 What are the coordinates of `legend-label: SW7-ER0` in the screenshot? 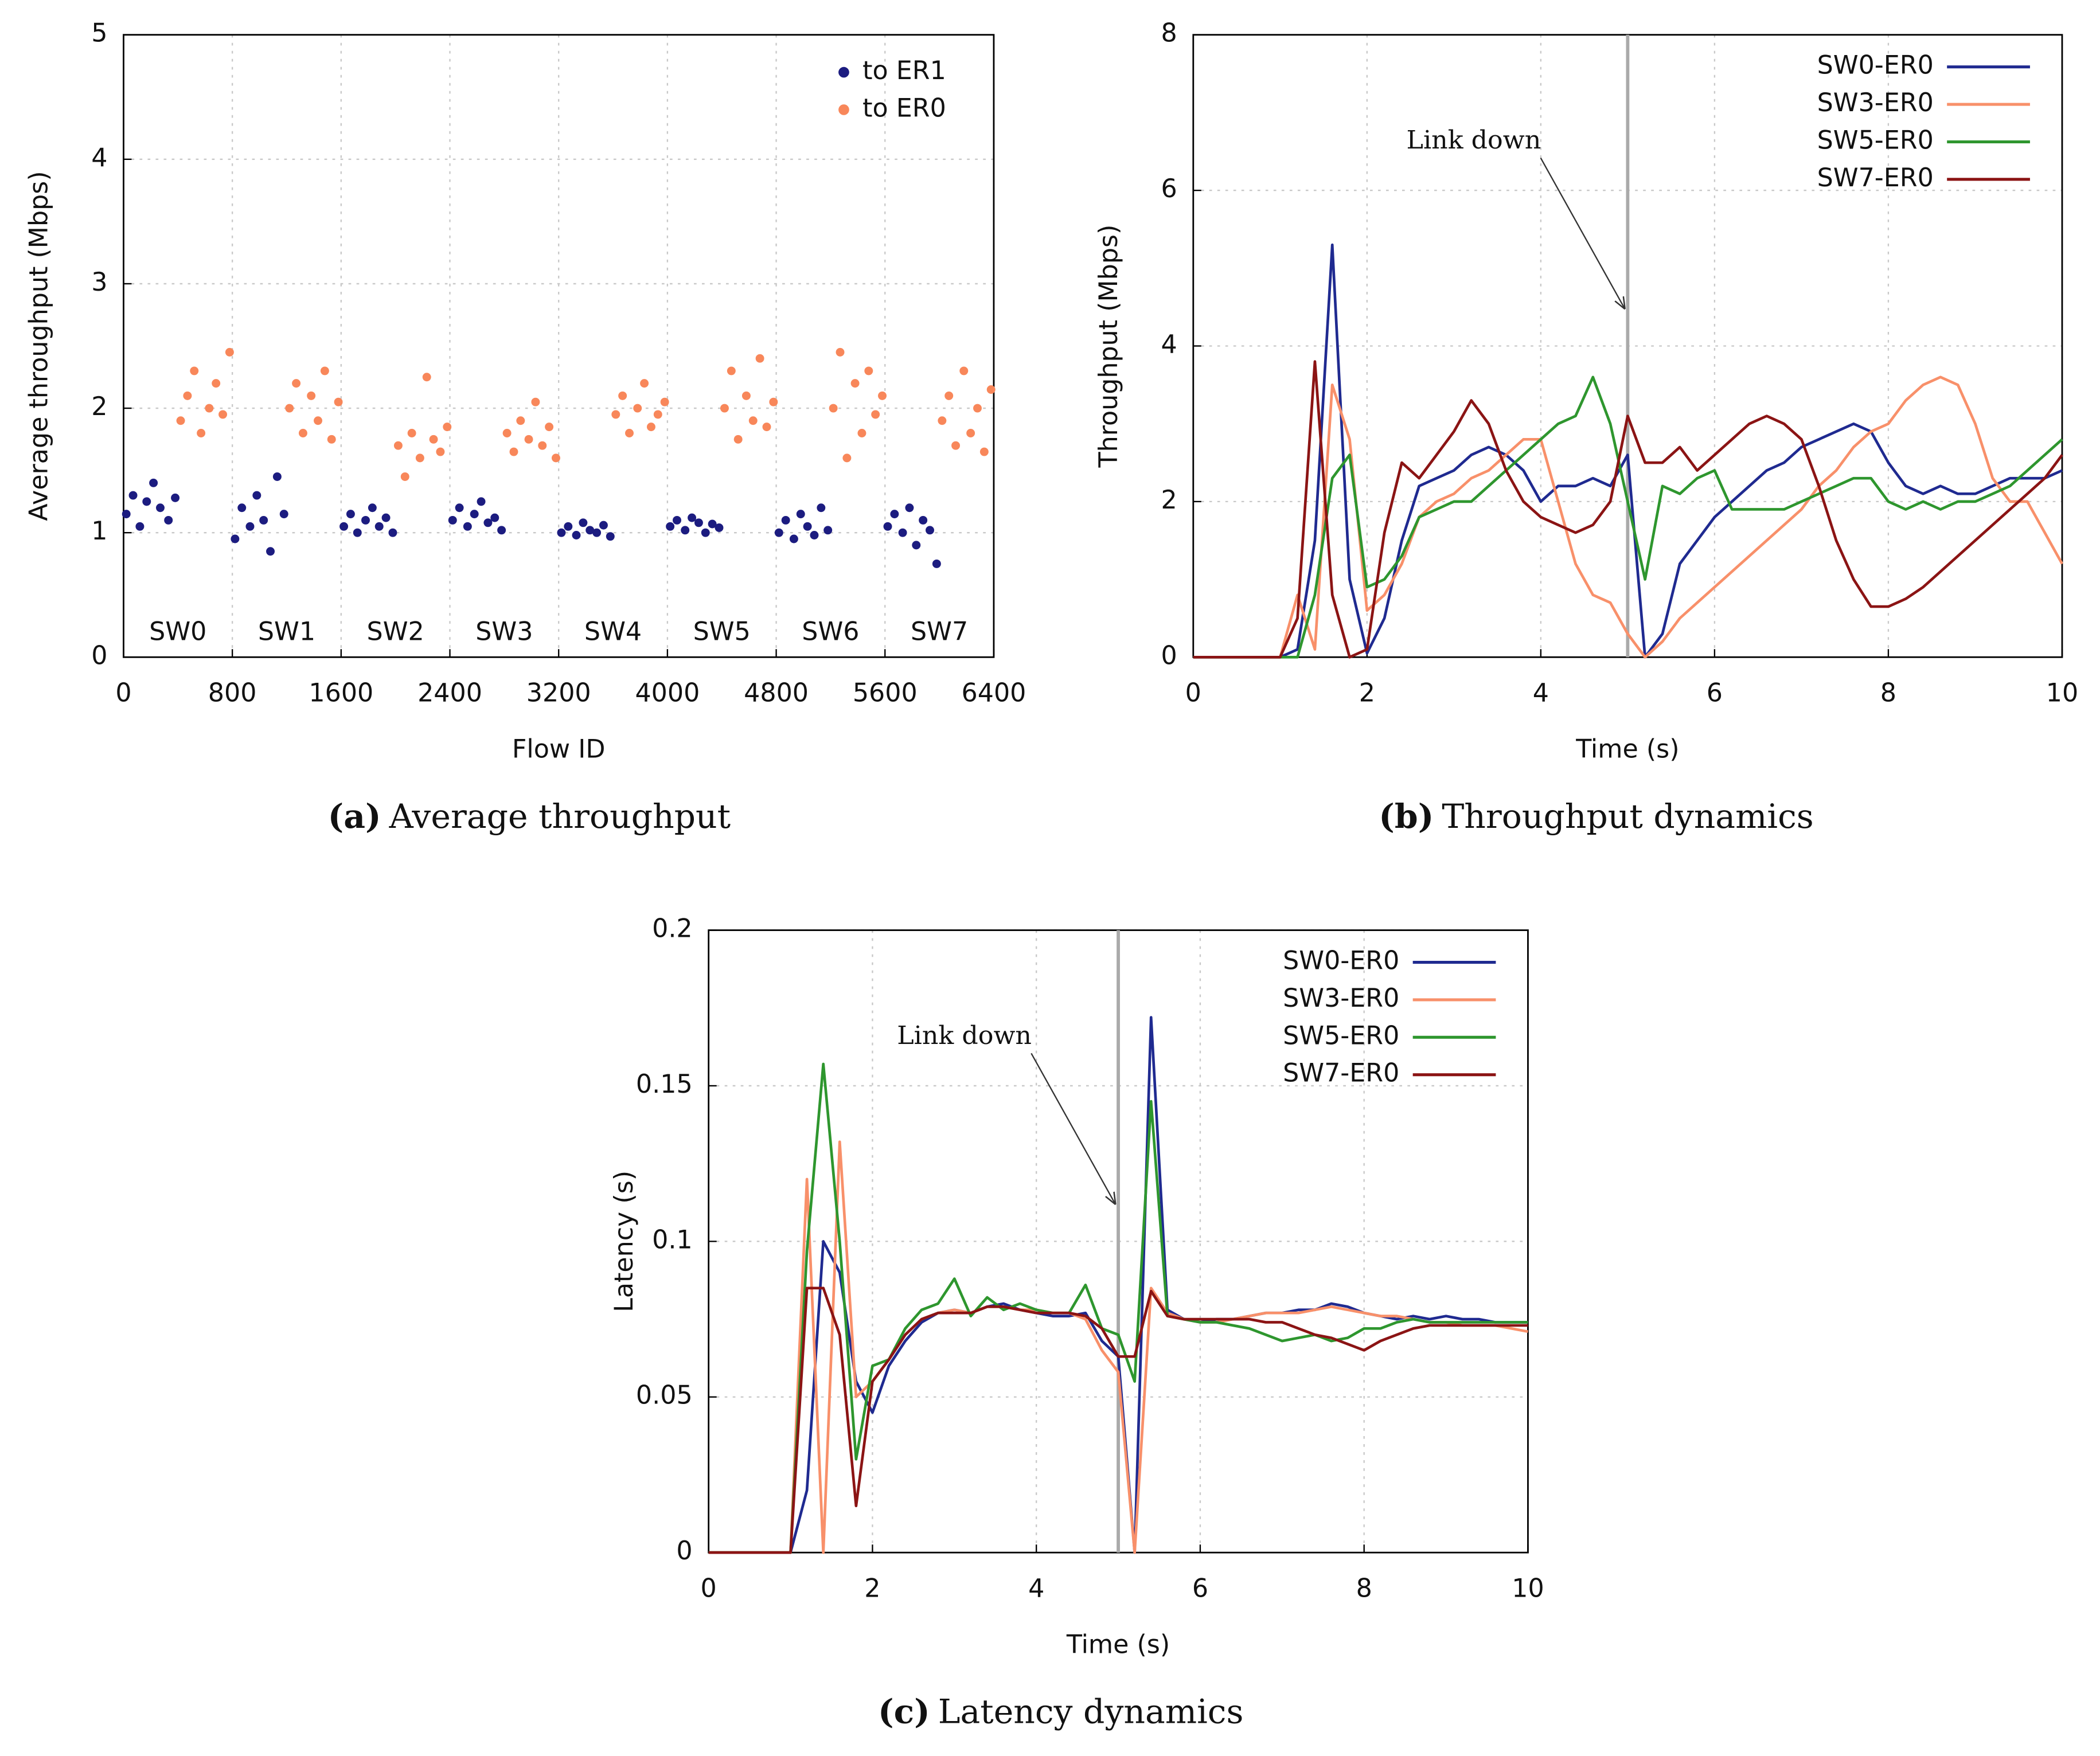 It's located at (1341, 1073).